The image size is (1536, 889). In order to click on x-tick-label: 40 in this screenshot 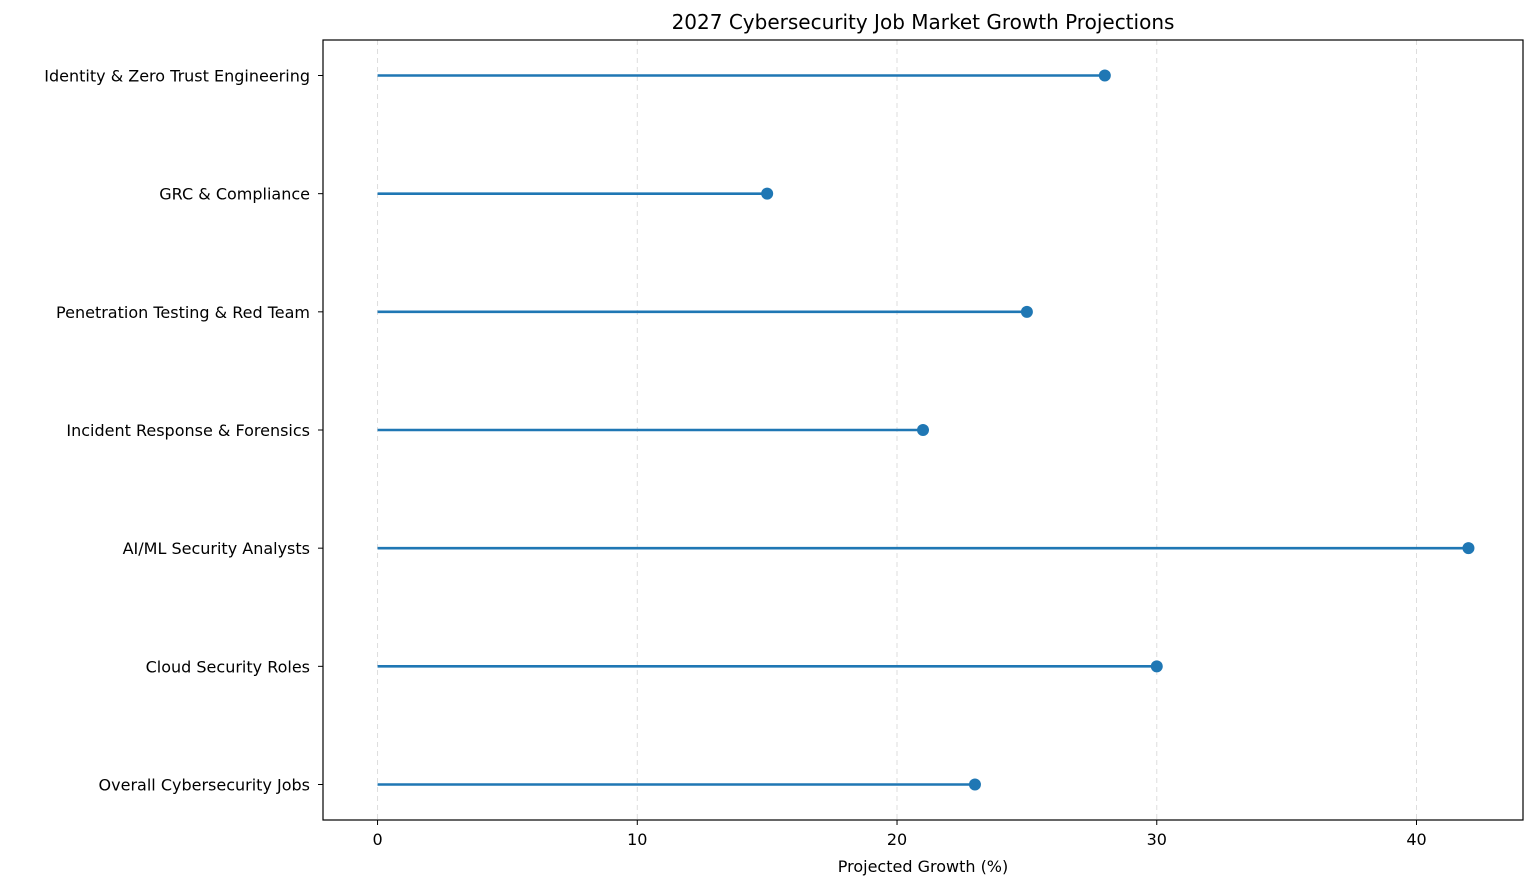, I will do `click(1416, 839)`.